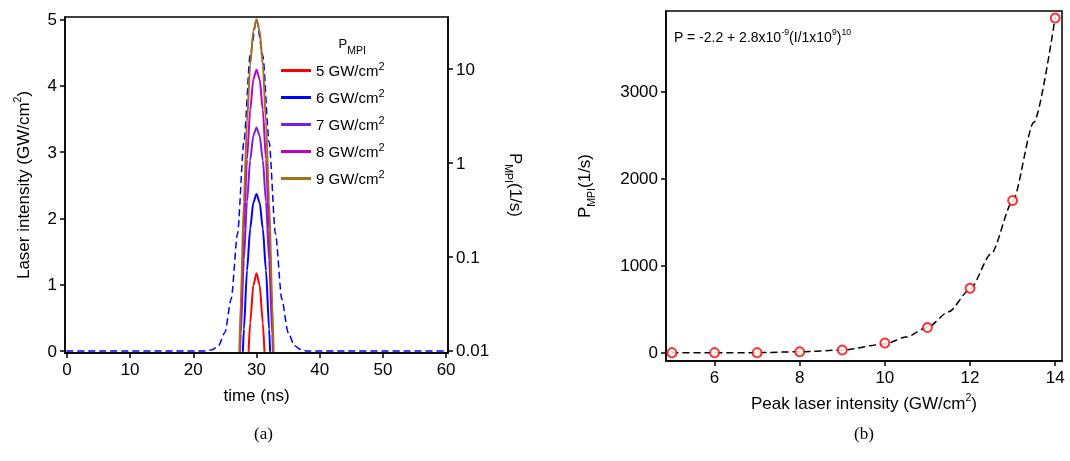 The height and width of the screenshot is (461, 1070). Describe the element at coordinates (52, 285) in the screenshot. I see `y-tick-label: 1` at that location.